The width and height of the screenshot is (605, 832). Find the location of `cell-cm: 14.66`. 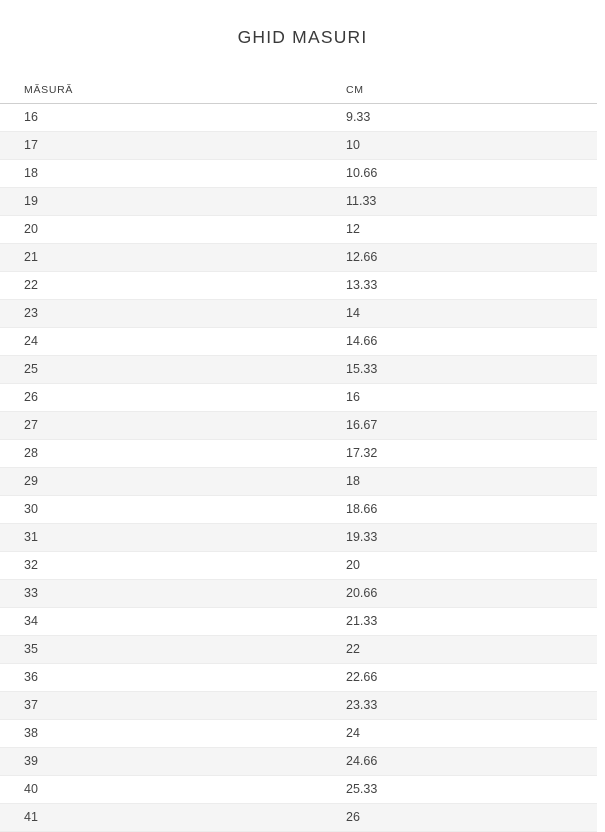

cell-cm: 14.66 is located at coordinates (459, 341).